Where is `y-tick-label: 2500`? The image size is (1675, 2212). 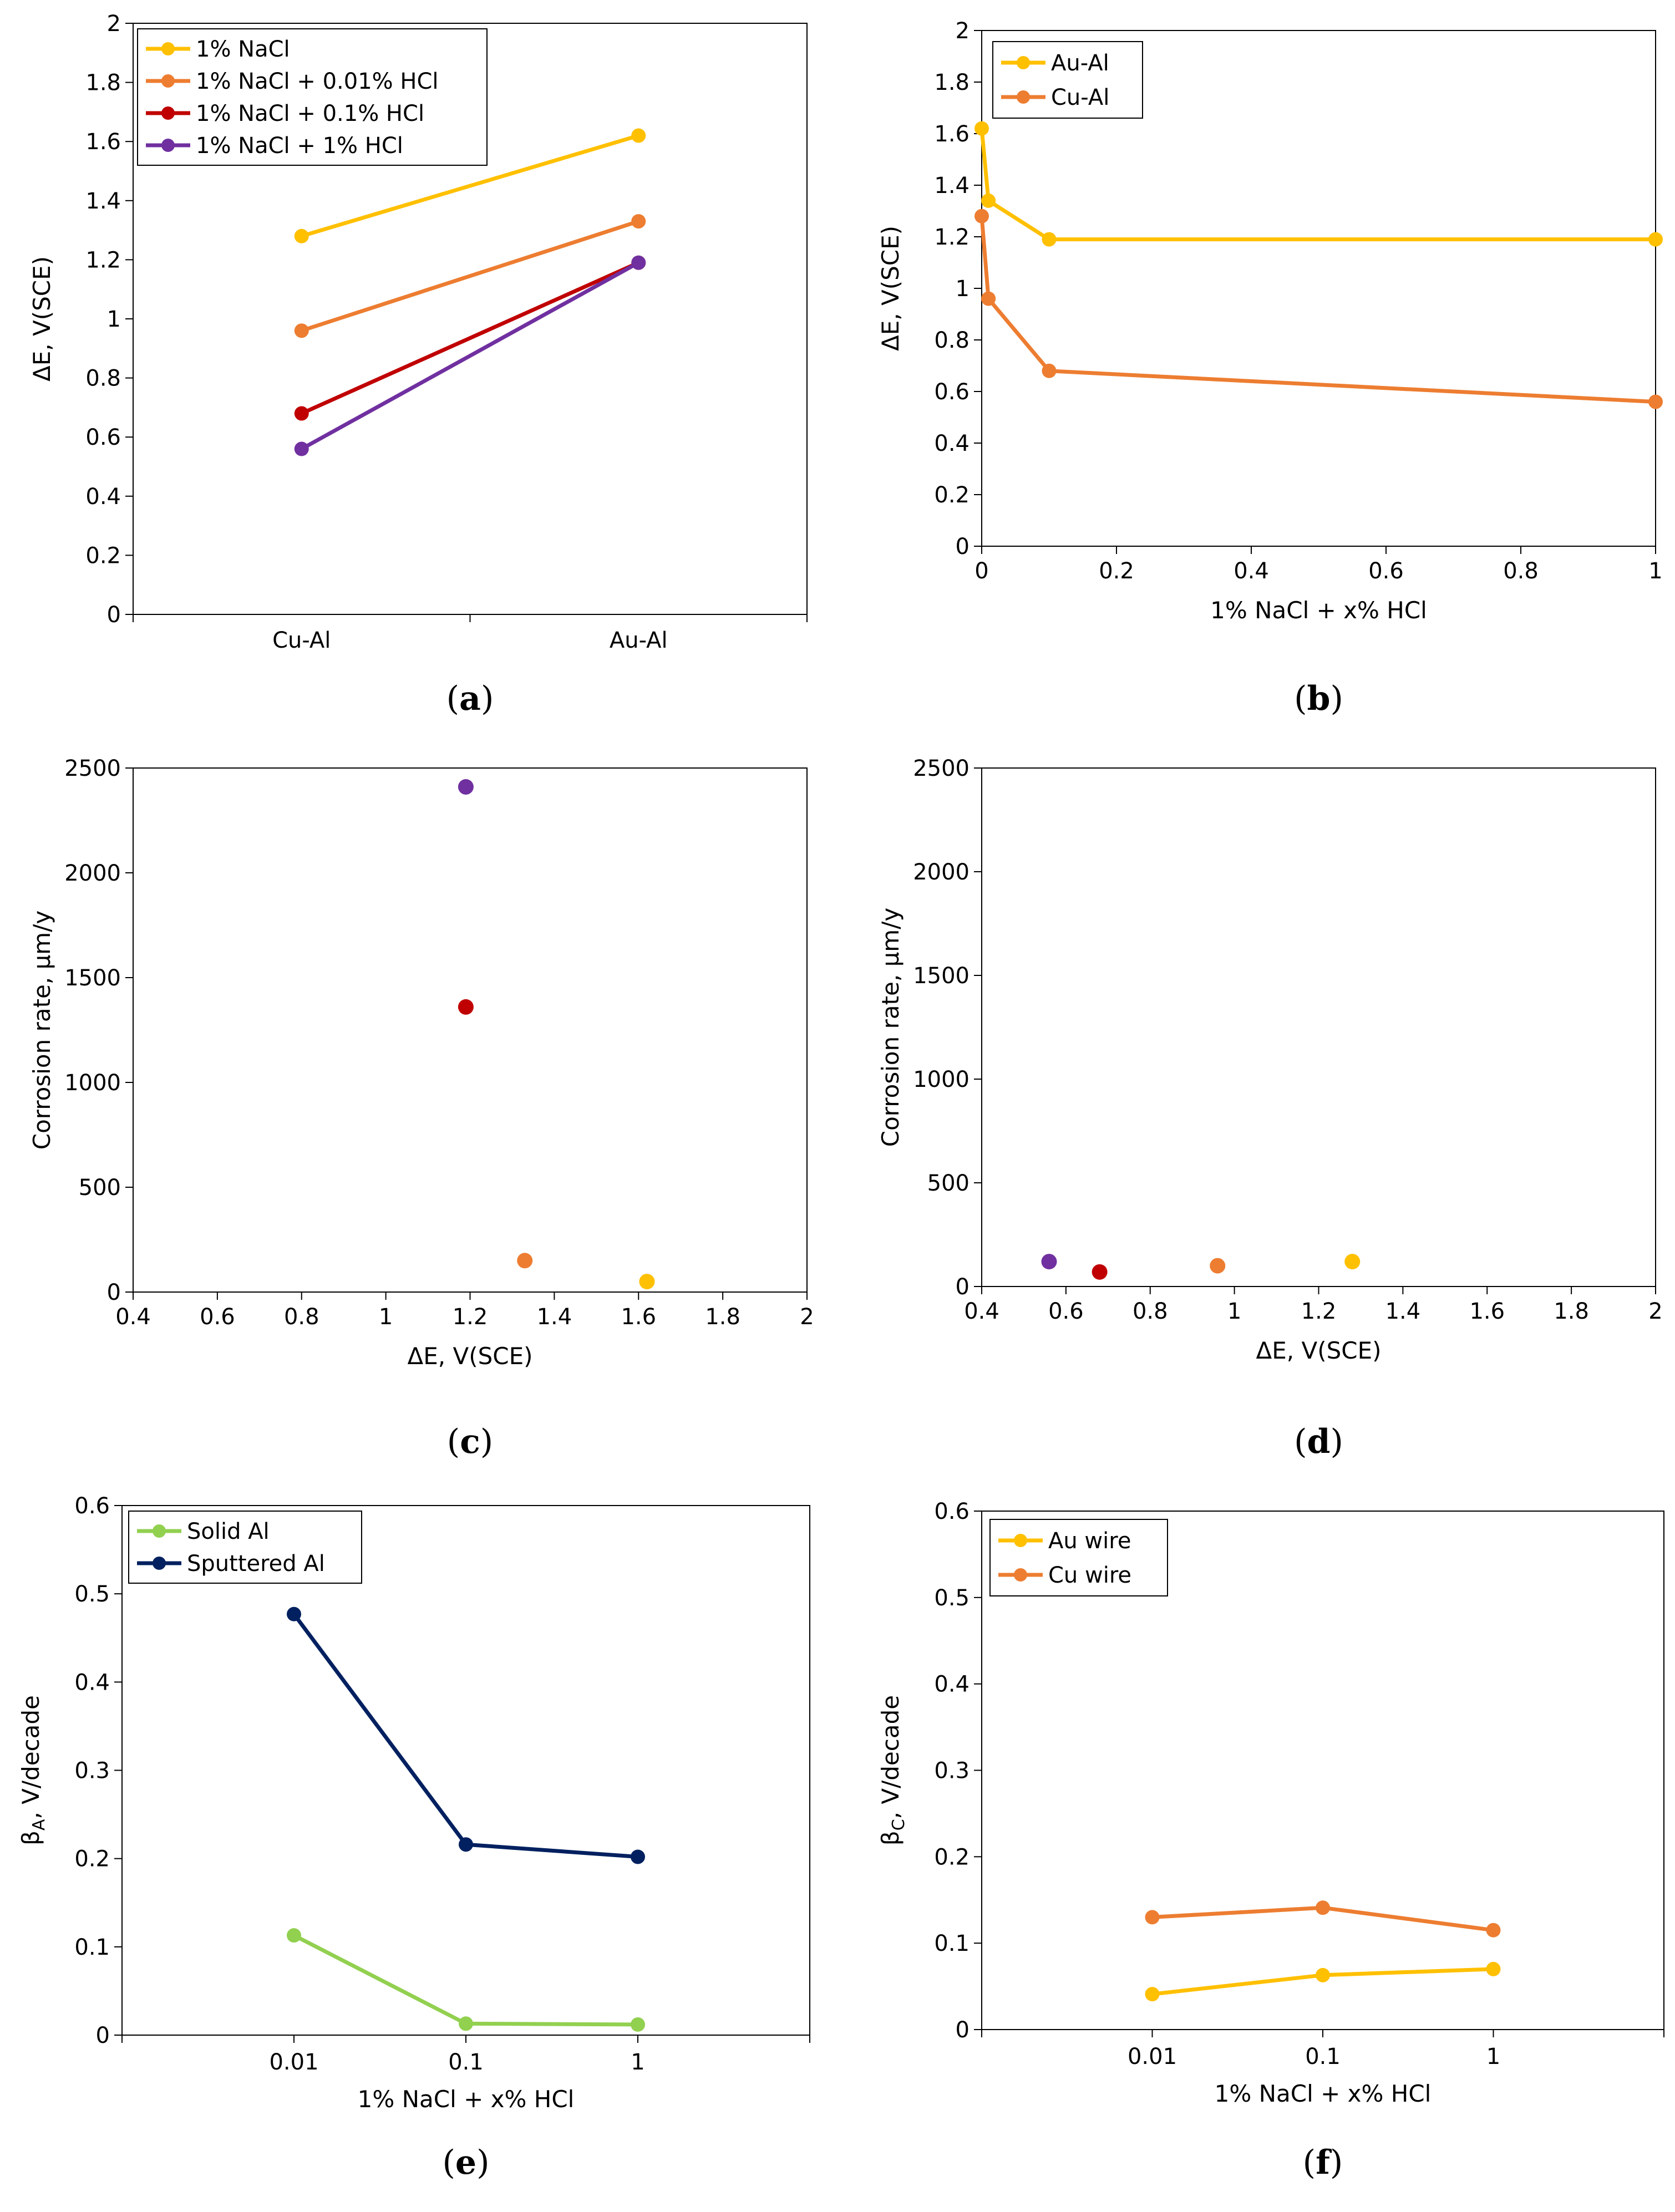
y-tick-label: 2500 is located at coordinates (92, 768).